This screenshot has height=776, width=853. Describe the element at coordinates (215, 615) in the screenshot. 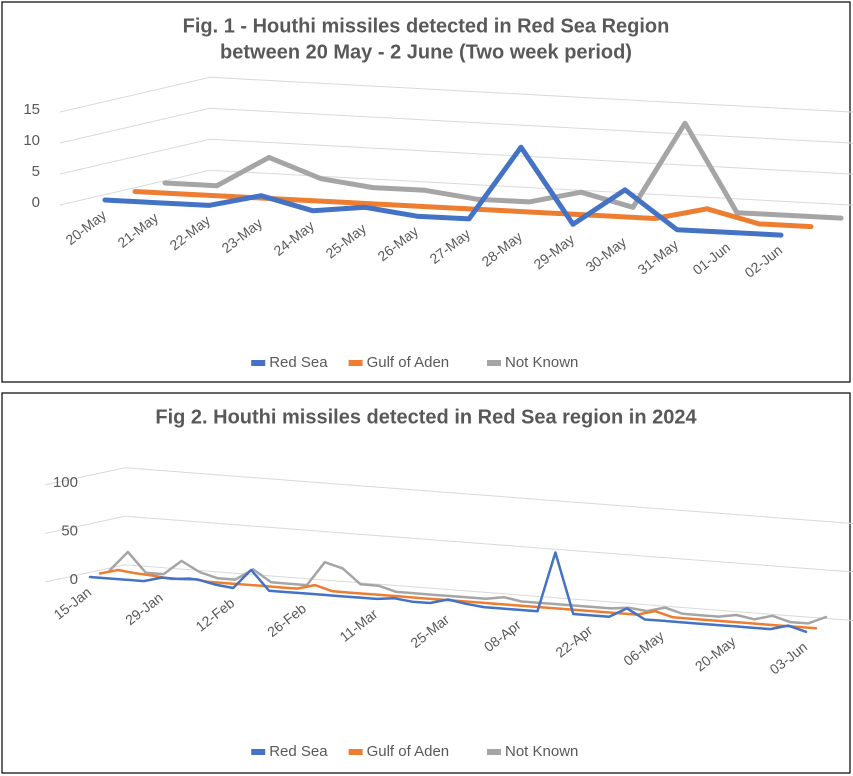

I see `x-tick-label: 12-Feb` at that location.